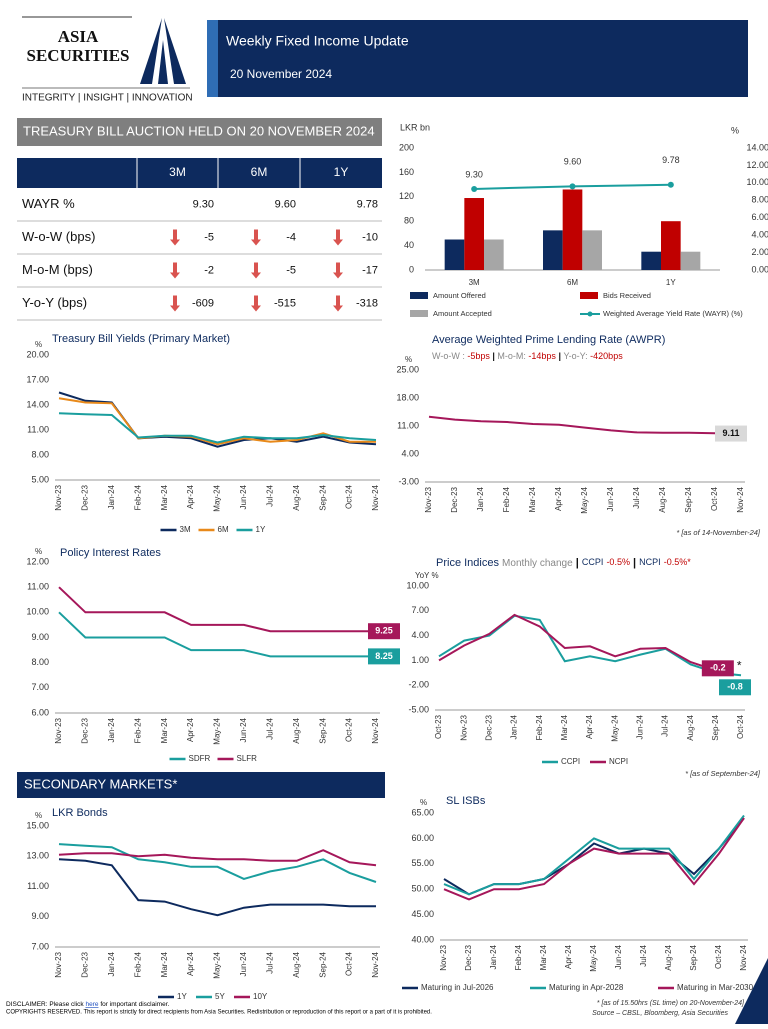 The height and width of the screenshot is (1029, 768). What do you see at coordinates (285, 303) in the screenshot?
I see `cell: -515` at bounding box center [285, 303].